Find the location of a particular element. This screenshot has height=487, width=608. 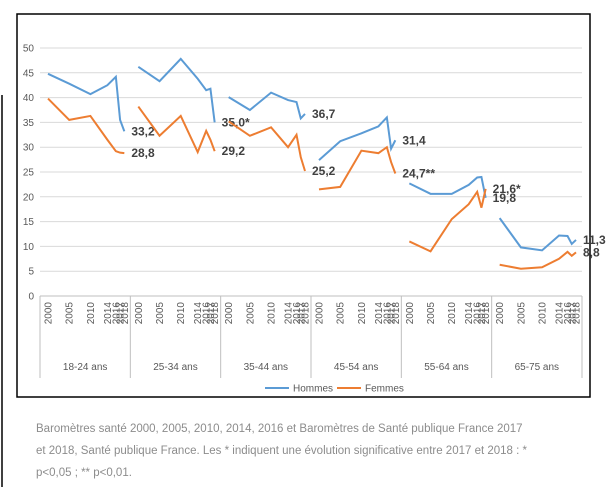

data-label: 33,2 is located at coordinates (143, 131).